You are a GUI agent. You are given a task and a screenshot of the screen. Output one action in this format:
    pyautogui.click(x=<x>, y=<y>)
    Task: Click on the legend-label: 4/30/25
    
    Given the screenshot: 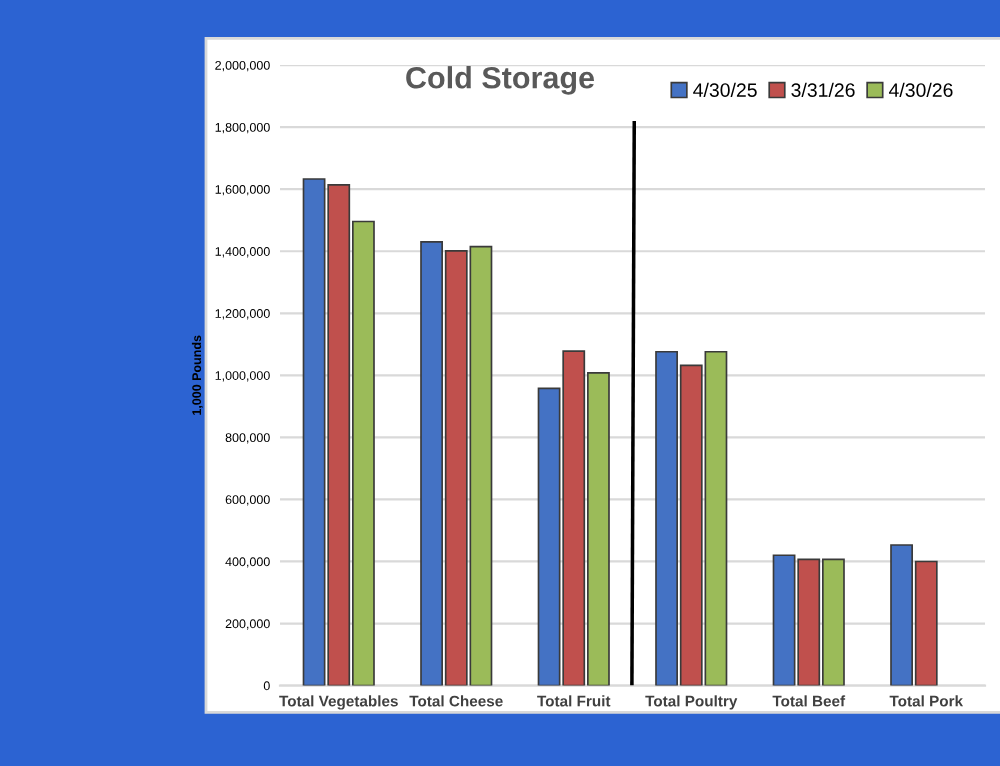 What is the action you would take?
    pyautogui.click(x=725, y=89)
    